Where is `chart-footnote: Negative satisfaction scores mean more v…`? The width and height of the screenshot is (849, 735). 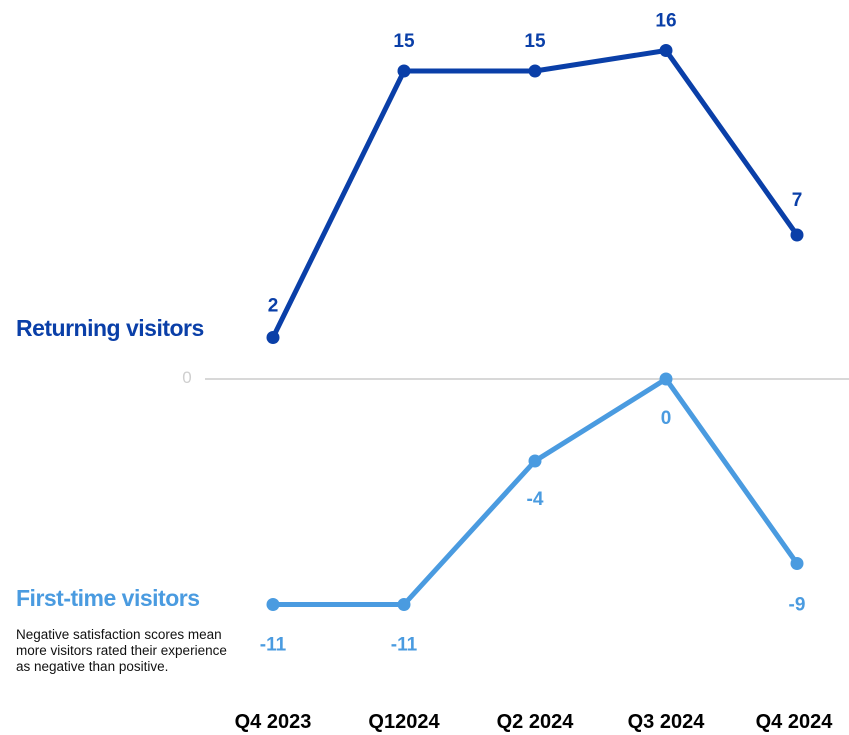 chart-footnote: Negative satisfaction scores mean more v… is located at coordinates (121, 650).